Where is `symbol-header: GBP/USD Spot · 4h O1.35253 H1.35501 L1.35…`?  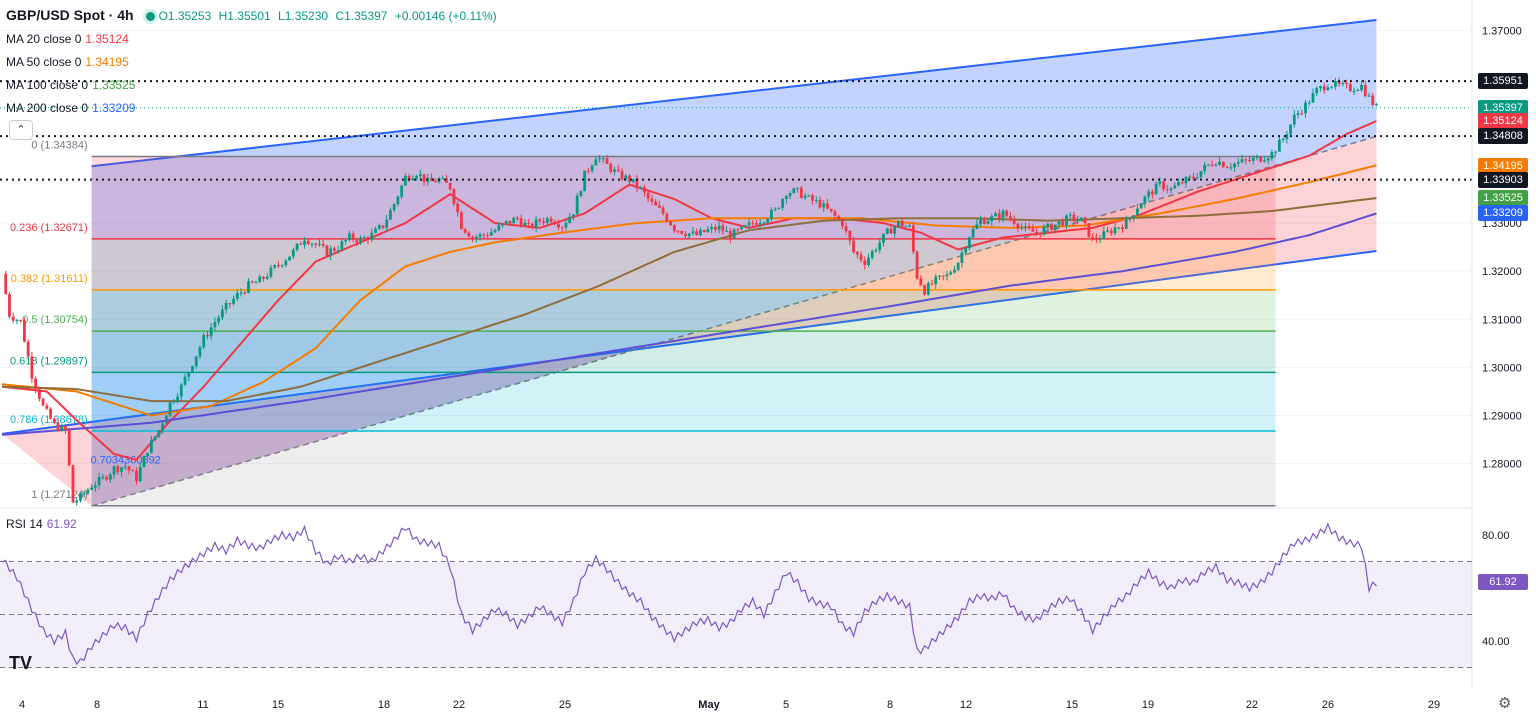
symbol-header: GBP/USD Spot · 4h O1.35253 H1.35501 L1.35… is located at coordinates (253, 15).